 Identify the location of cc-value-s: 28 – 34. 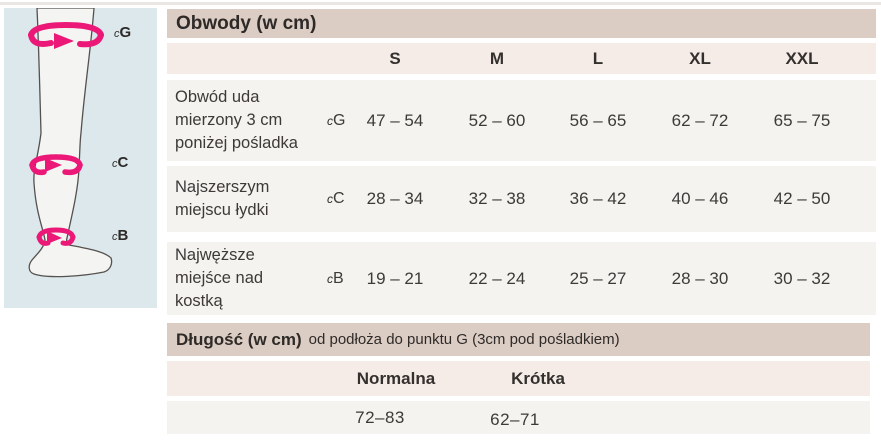
(395, 198).